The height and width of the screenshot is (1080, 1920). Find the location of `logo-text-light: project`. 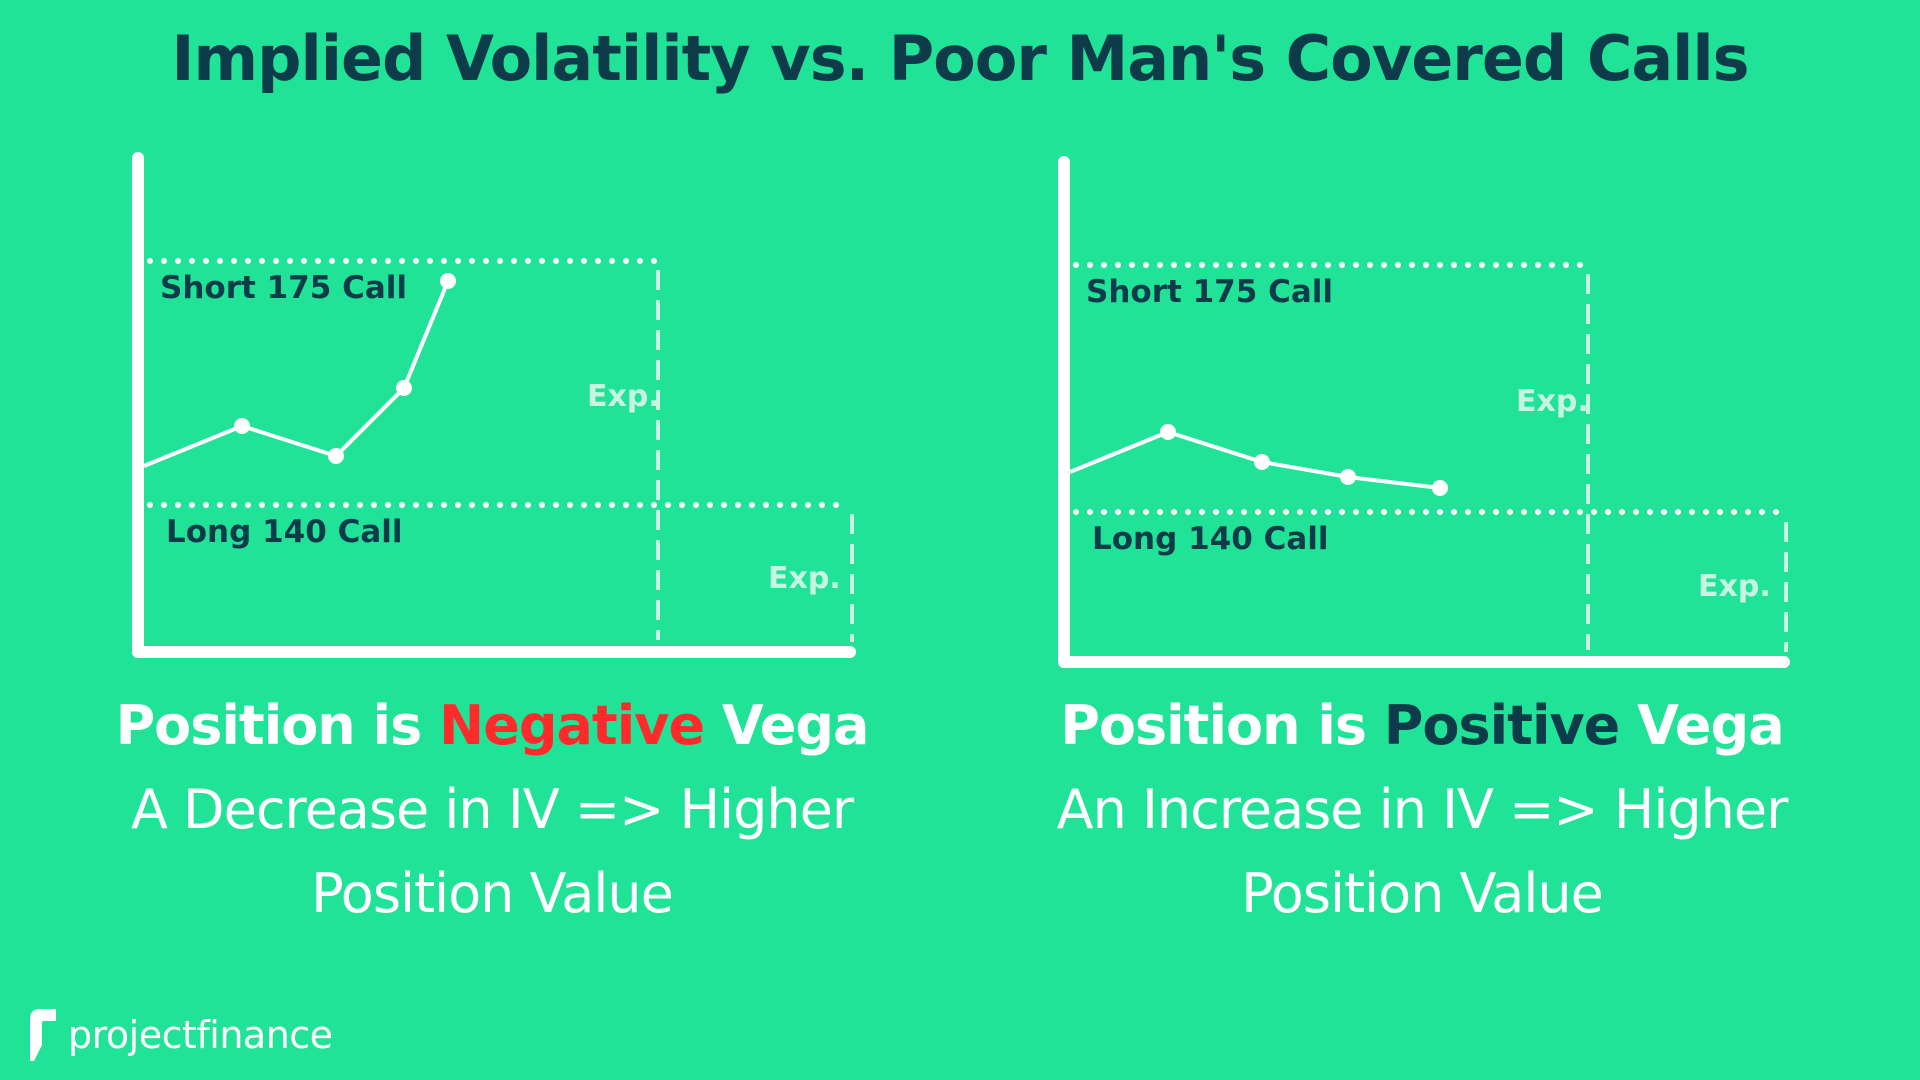

logo-text-light: project is located at coordinates (132, 1035).